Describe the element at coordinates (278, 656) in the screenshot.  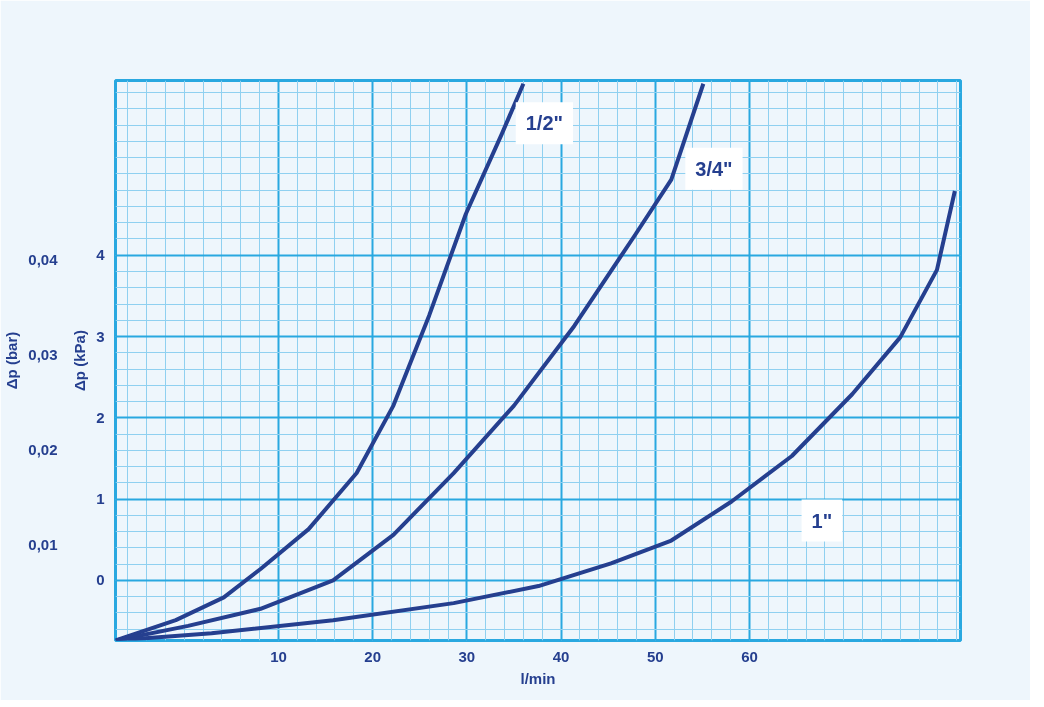
I see `x-tick-label: 10` at that location.